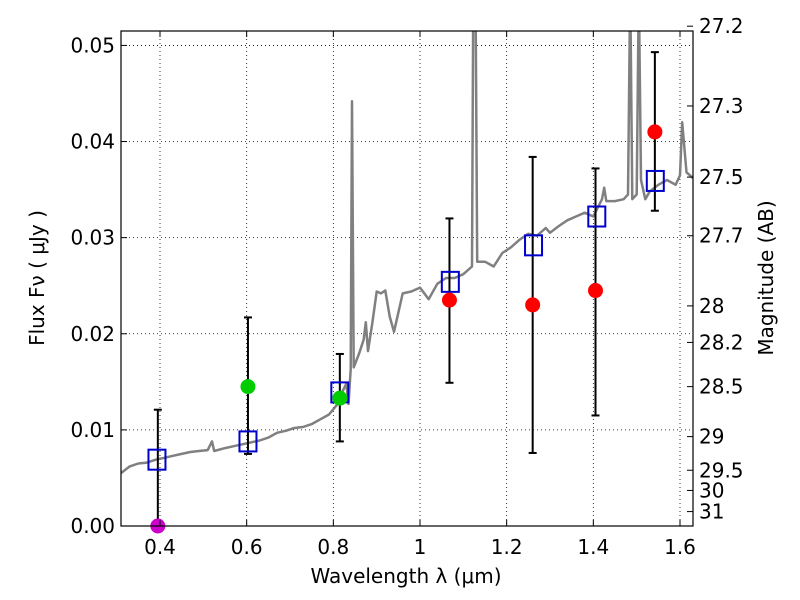  I want to click on x-tick-label: 0.6, so click(247, 547).